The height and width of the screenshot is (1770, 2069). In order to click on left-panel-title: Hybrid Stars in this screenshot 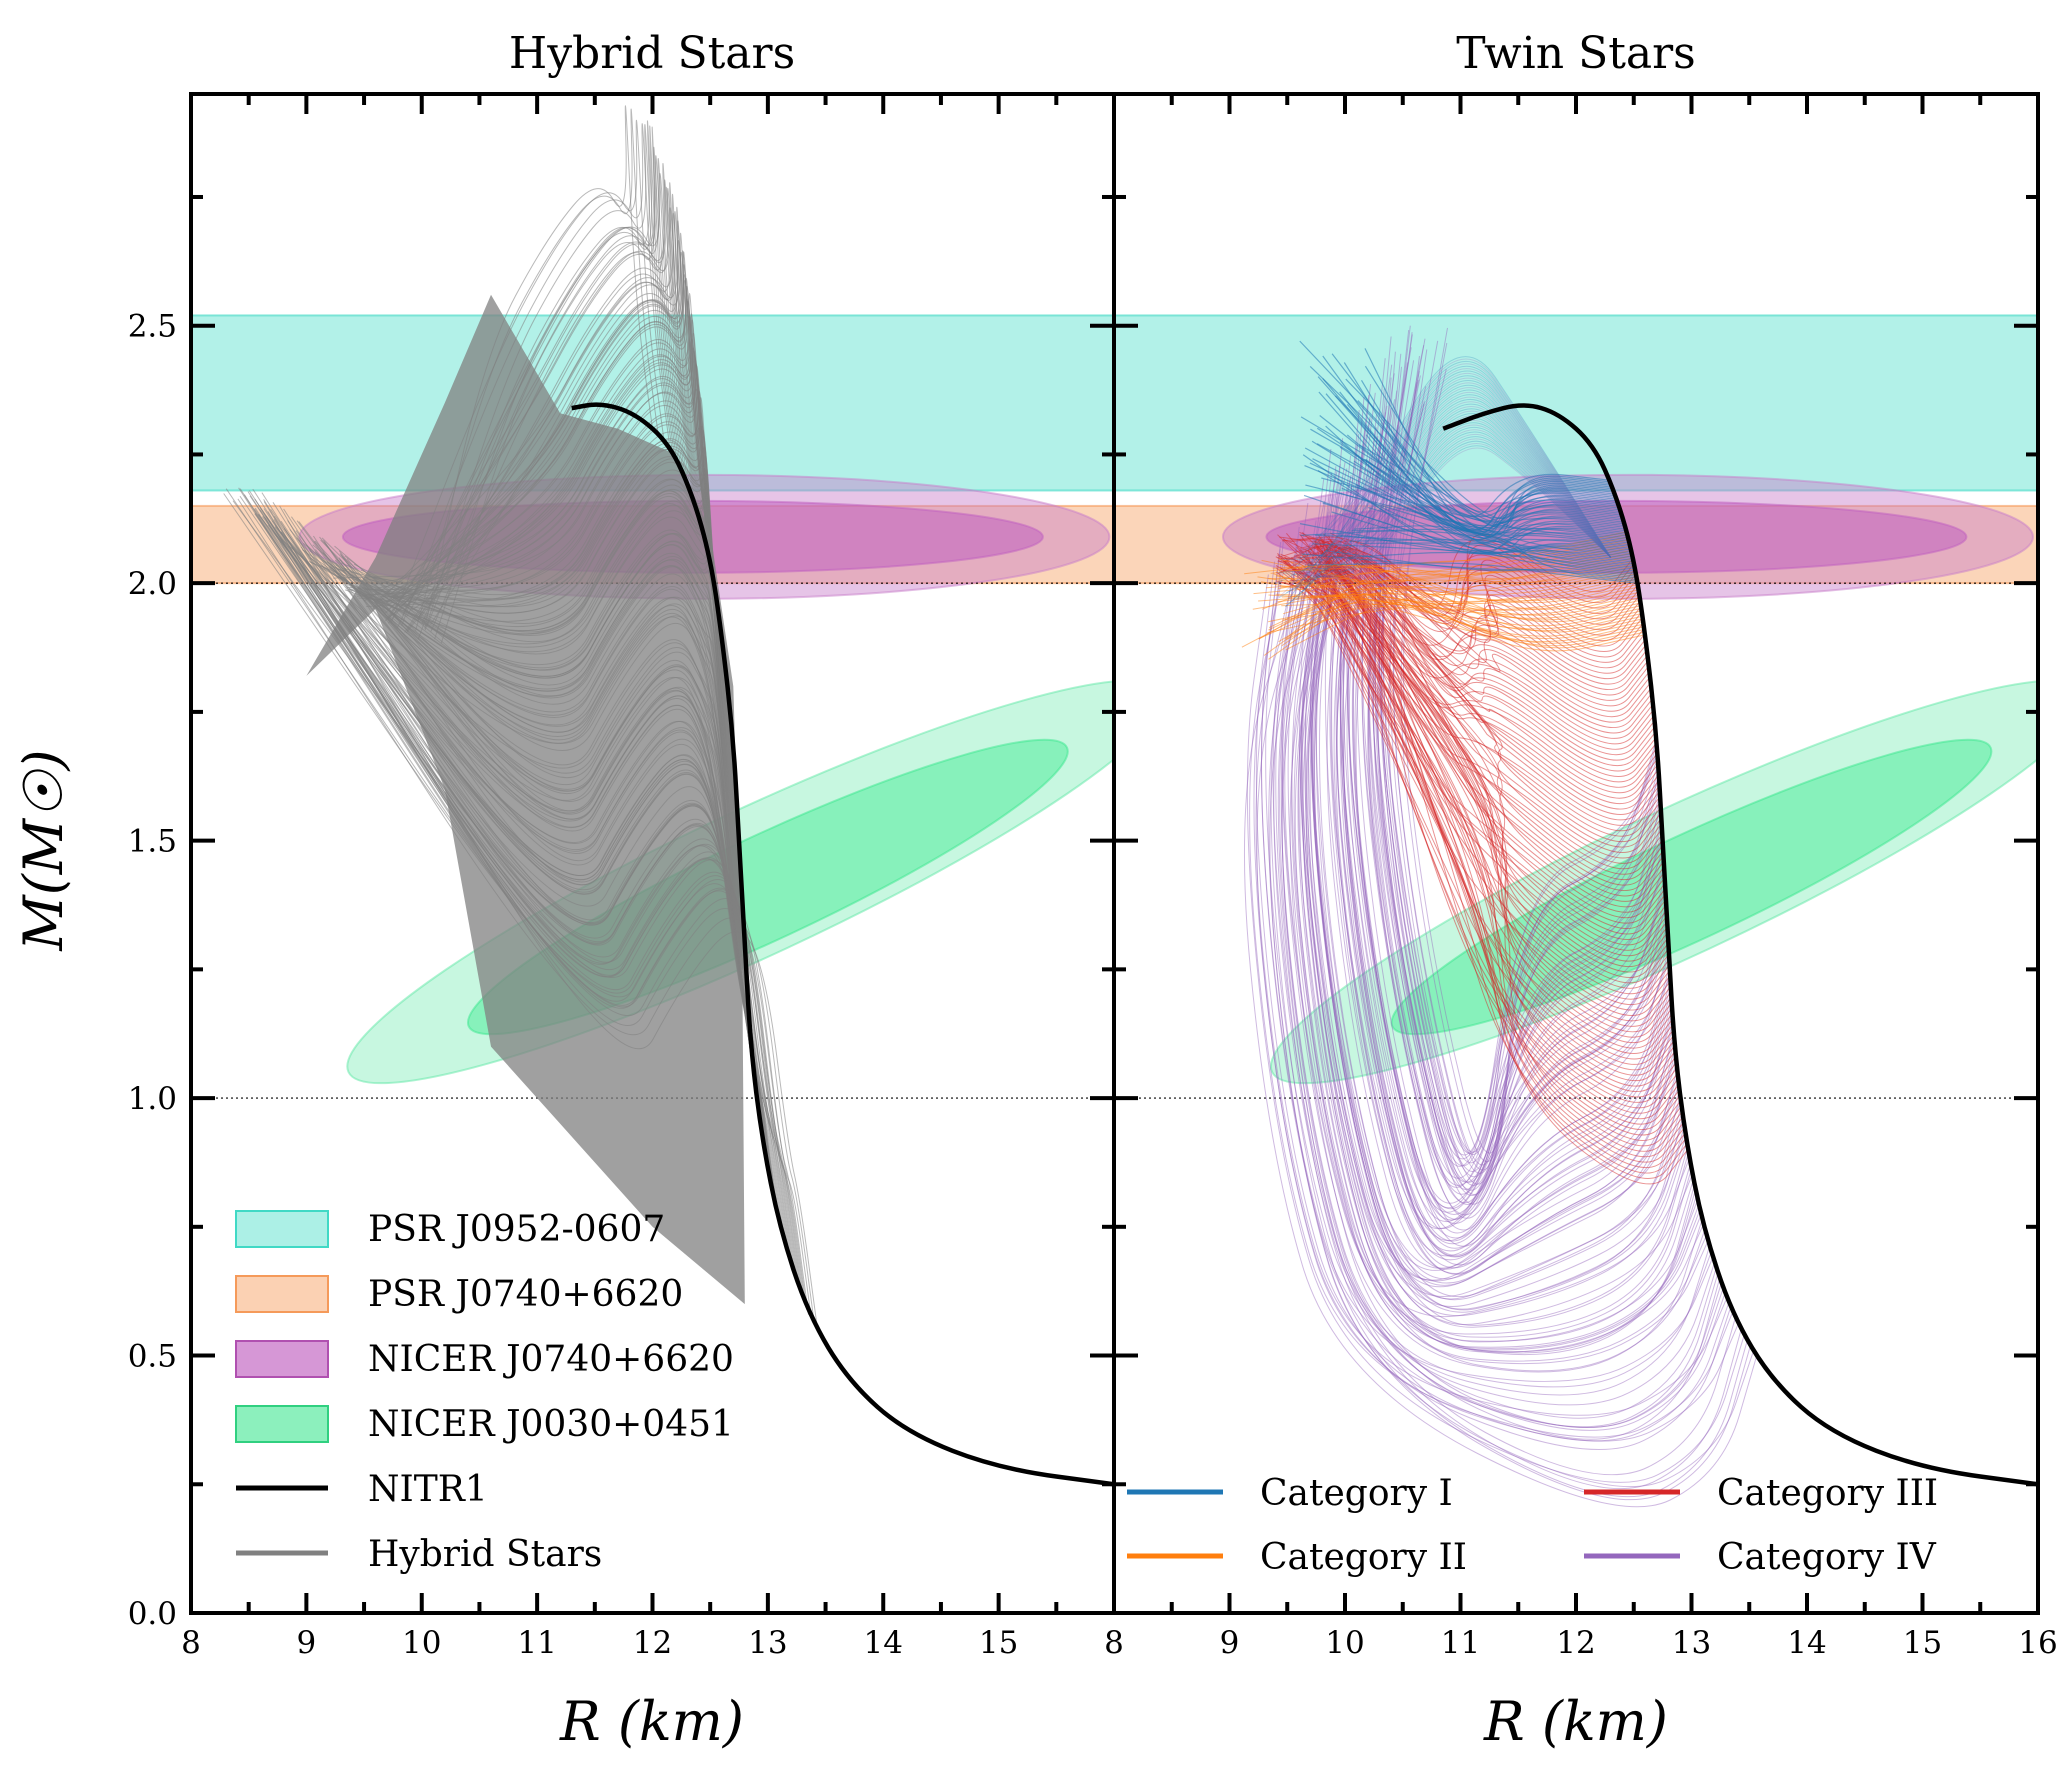, I will do `click(652, 53)`.